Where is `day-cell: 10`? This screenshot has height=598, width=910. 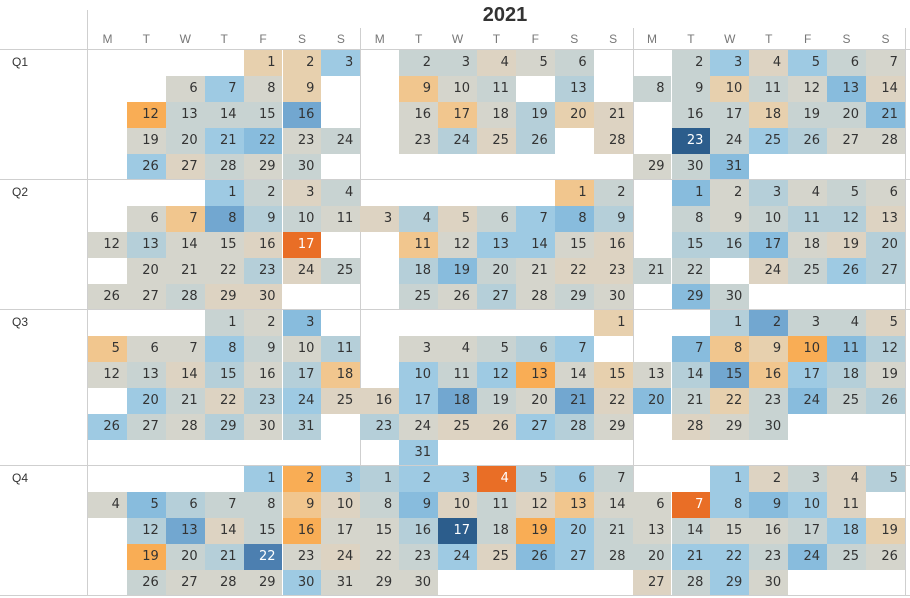 day-cell: 10 is located at coordinates (808, 505).